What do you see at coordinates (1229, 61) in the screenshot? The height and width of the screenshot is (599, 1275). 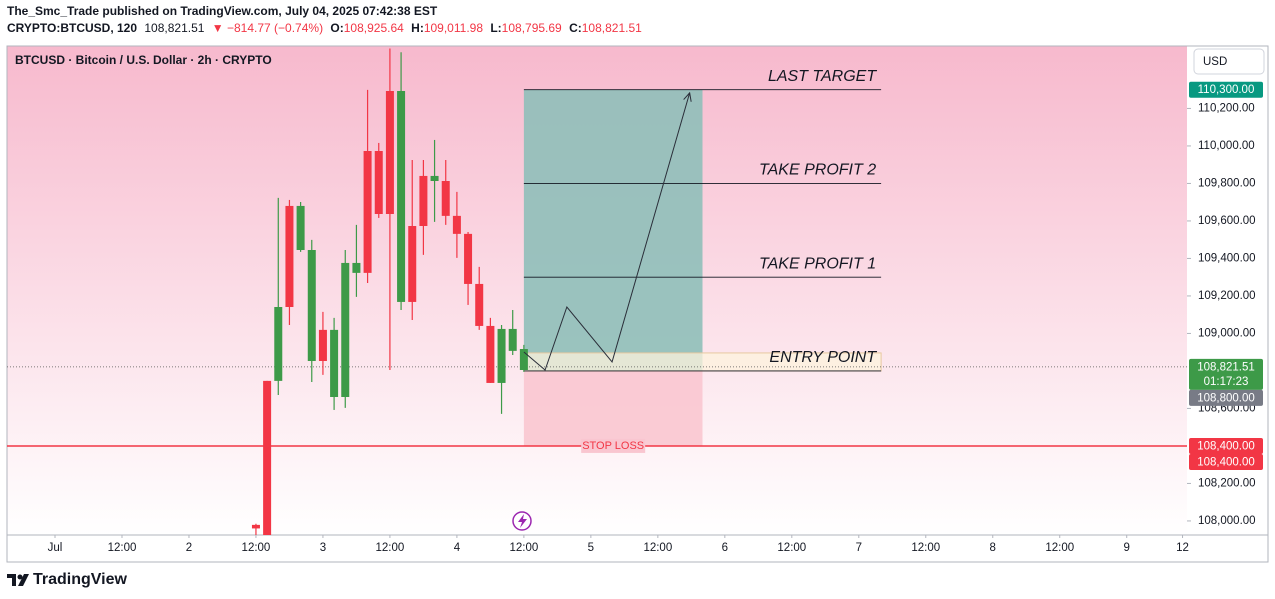 I see `currency-button` at bounding box center [1229, 61].